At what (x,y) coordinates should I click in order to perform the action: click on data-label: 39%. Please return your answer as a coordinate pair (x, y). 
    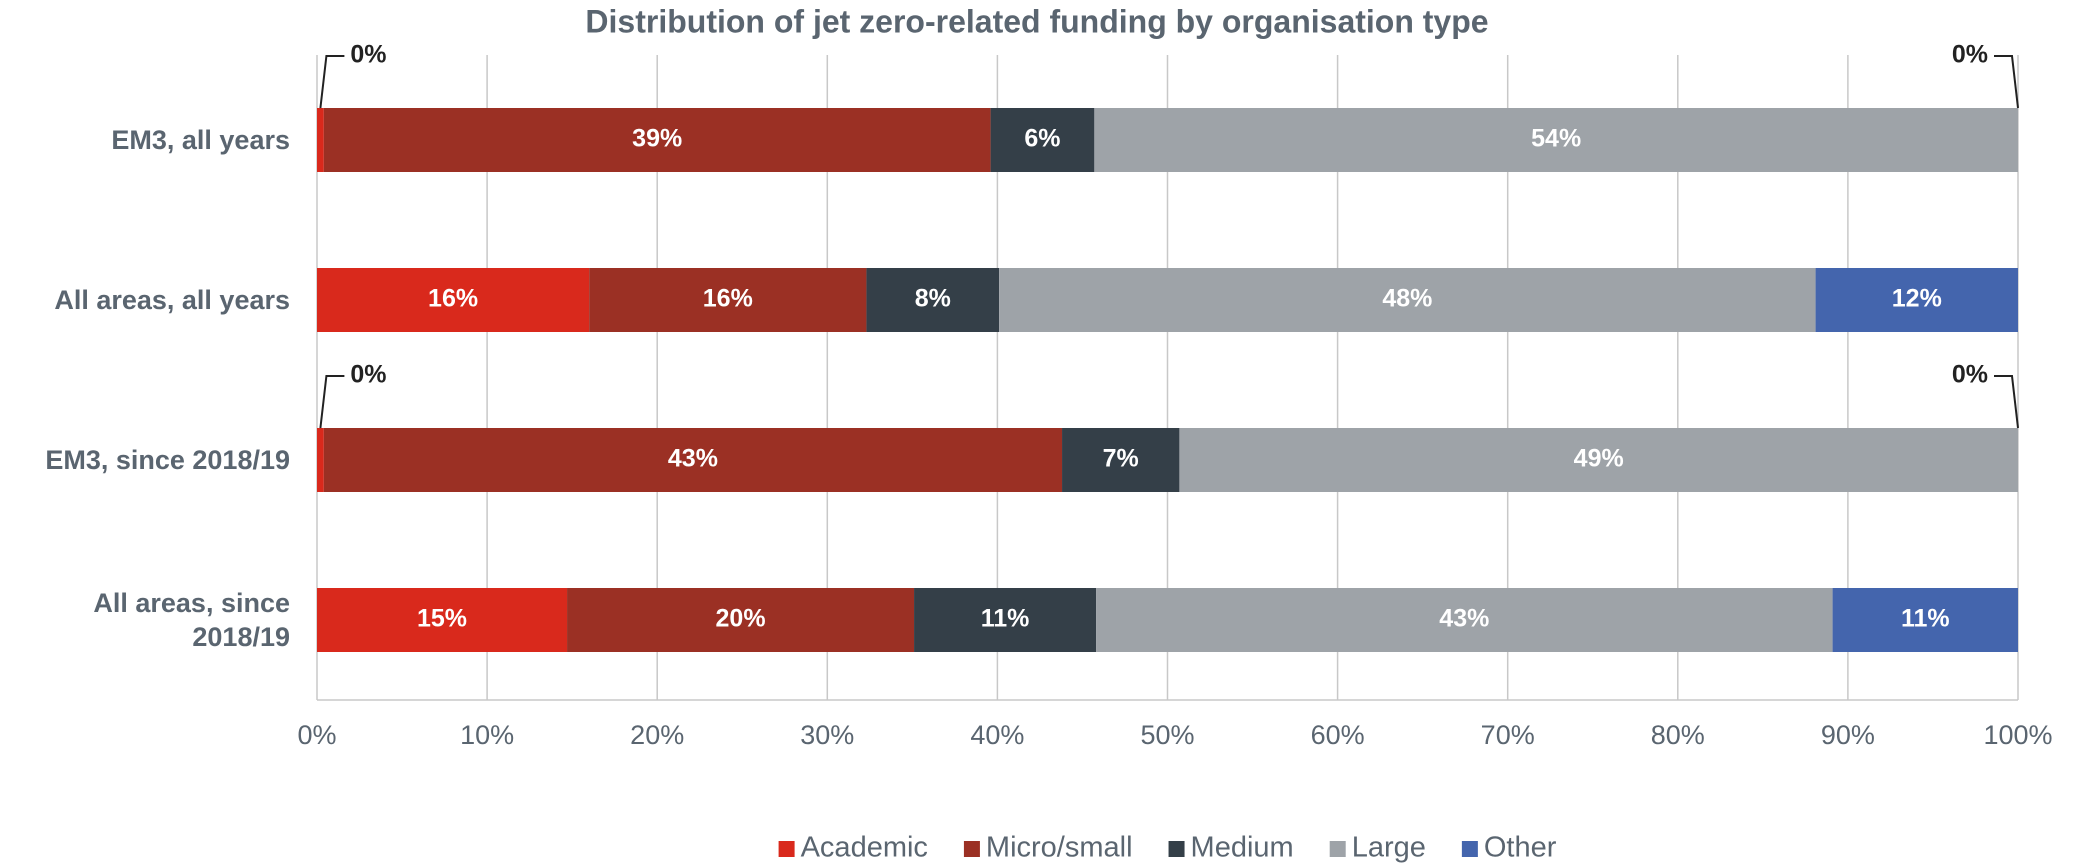
    Looking at the image, I should click on (657, 139).